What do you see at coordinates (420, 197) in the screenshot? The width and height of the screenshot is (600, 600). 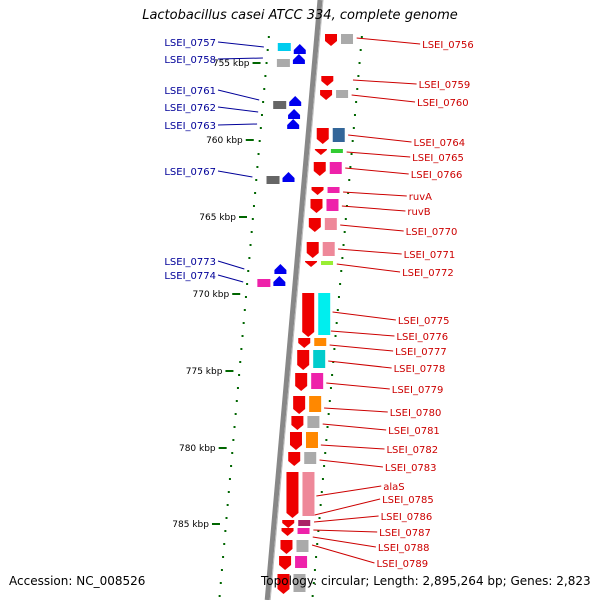 I see `right-gene-label: ruvA` at bounding box center [420, 197].